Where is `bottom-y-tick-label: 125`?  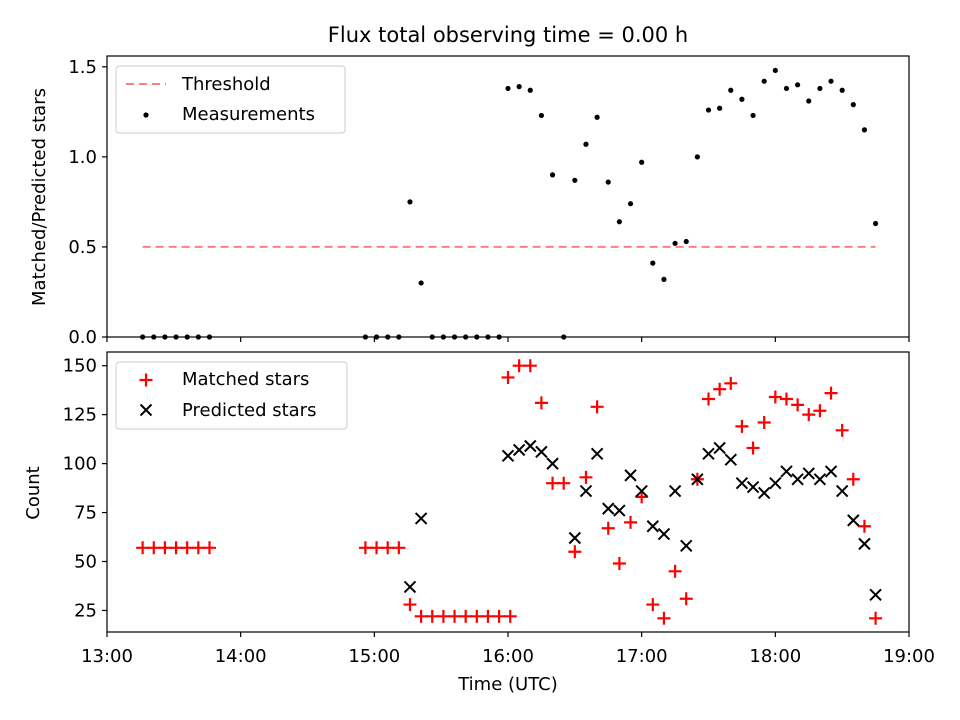
bottom-y-tick-label: 125 is located at coordinates (80, 415).